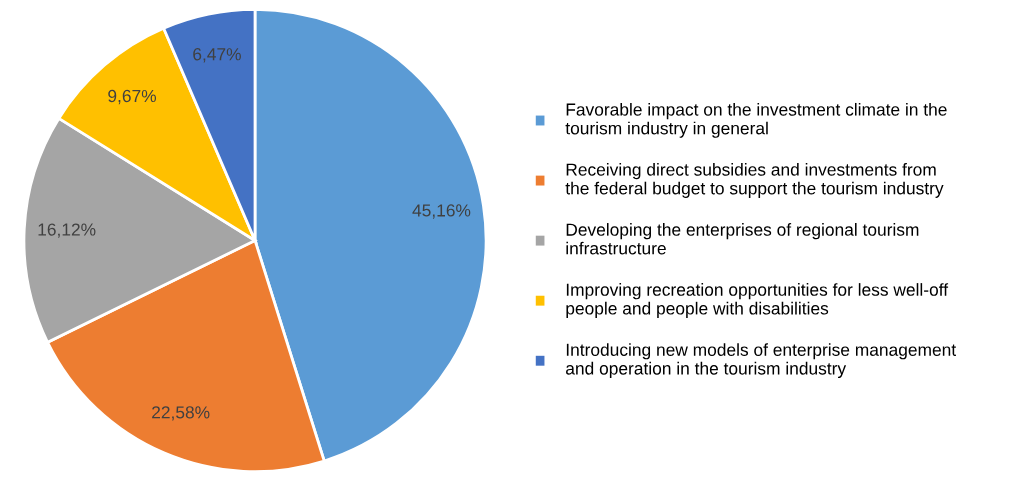 The height and width of the screenshot is (481, 1010). Describe the element at coordinates (67, 230) in the screenshot. I see `data-label: 16,12%` at that location.